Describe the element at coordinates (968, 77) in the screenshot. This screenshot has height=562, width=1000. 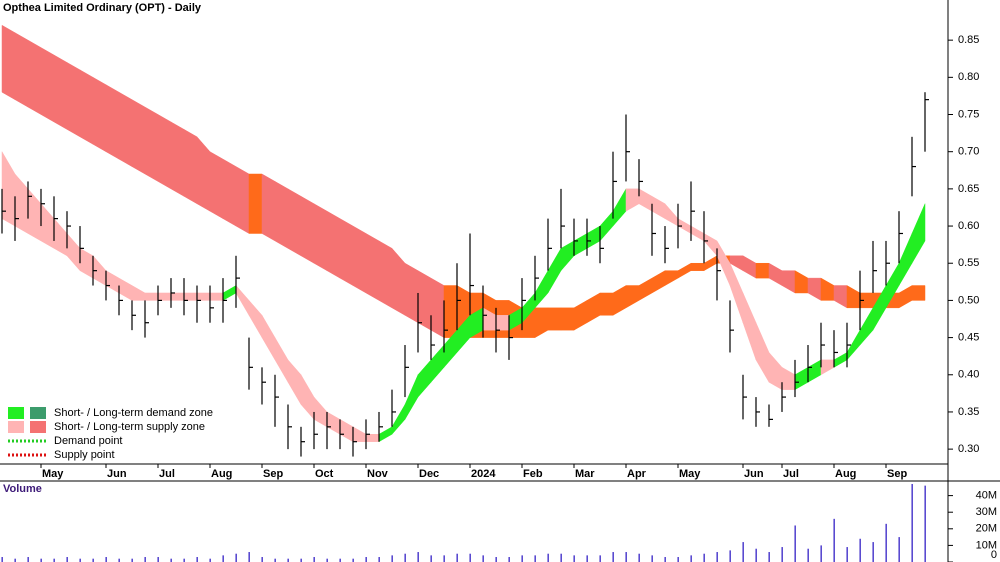
I see `y-tick-label: 0.80` at that location.